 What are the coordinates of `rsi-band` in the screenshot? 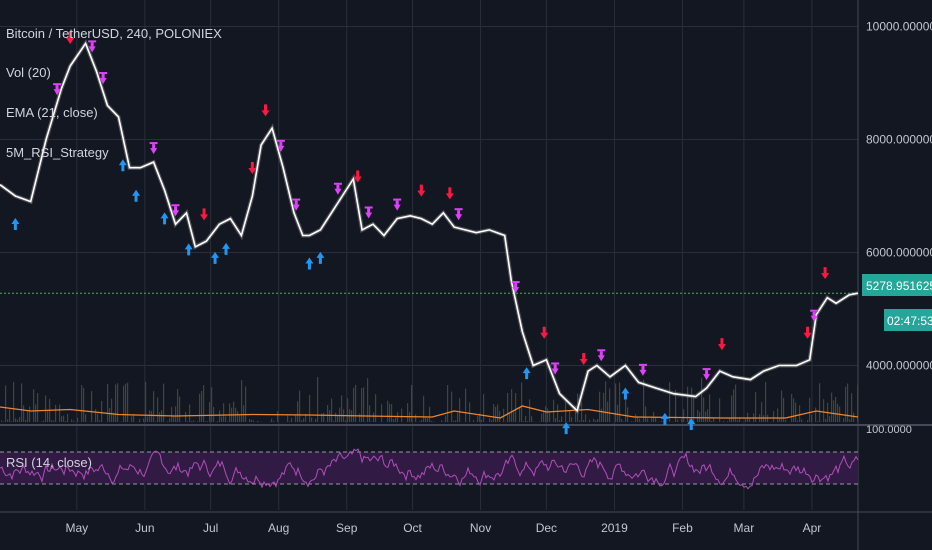 It's located at (429, 468).